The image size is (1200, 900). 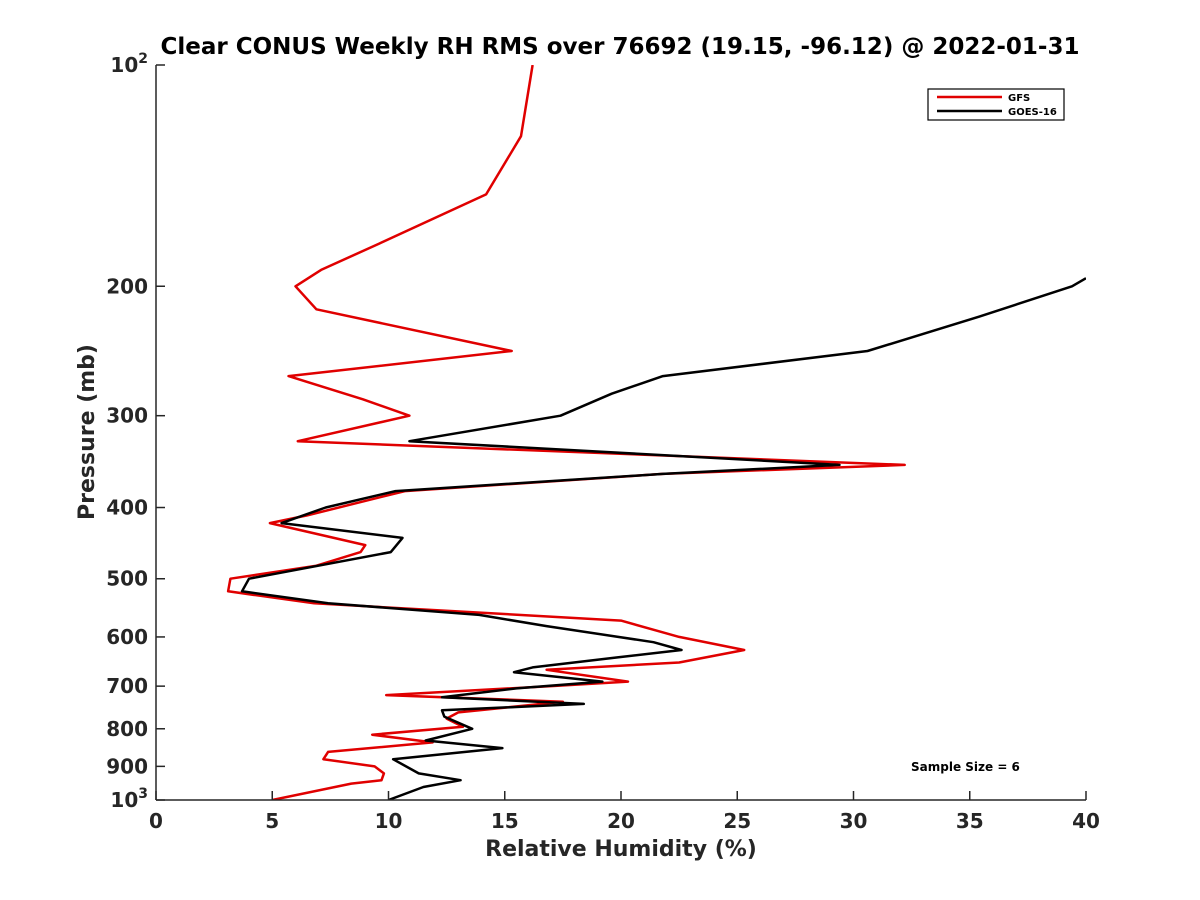 I want to click on y-ticks: 10² 200 300 400 500 600 700 800 900 10³, so click(x=135, y=431).